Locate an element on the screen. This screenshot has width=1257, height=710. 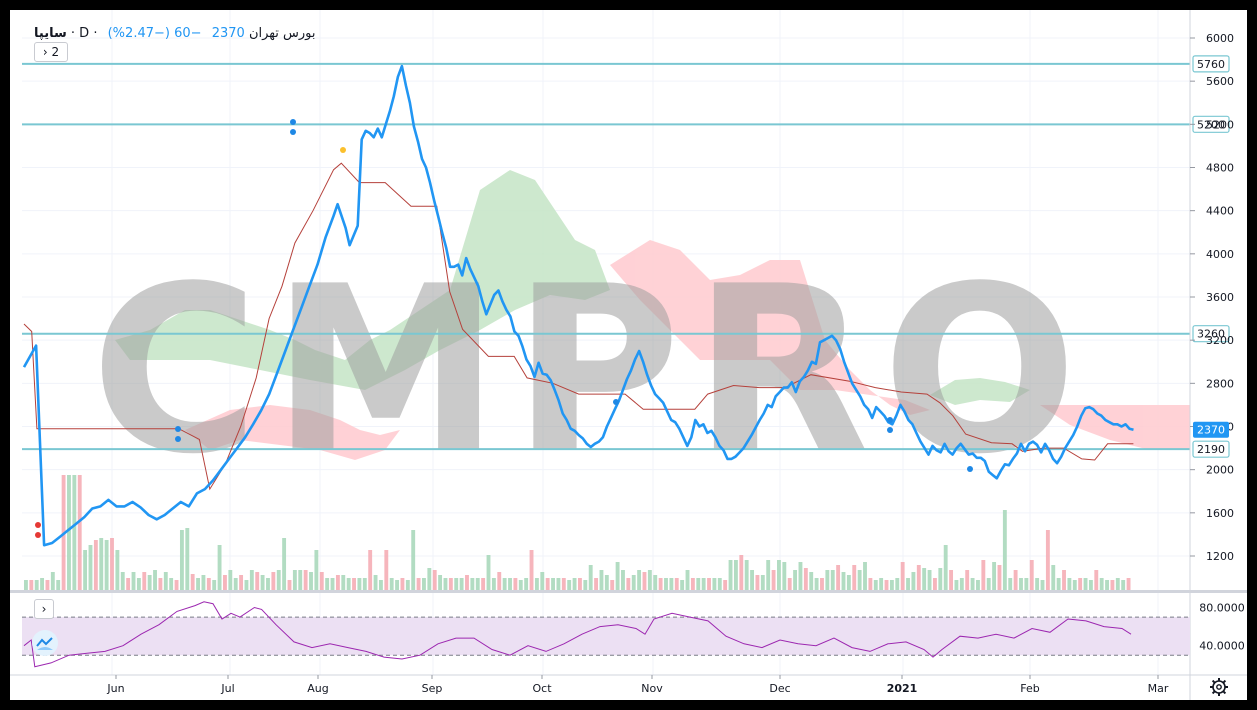
price-tick-label: 3600 is located at coordinates (1220, 297).